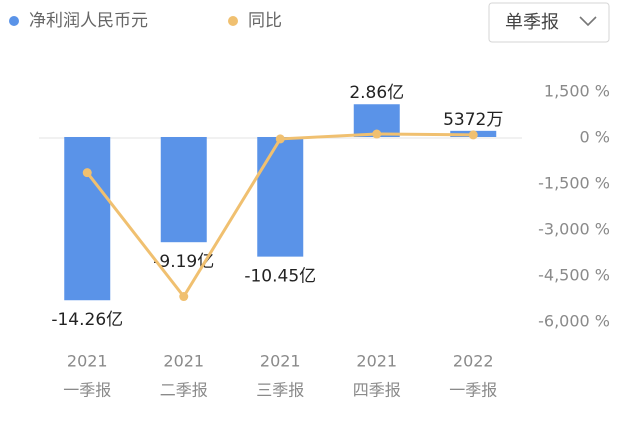 This screenshot has height=423, width=640. Describe the element at coordinates (183, 262) in the screenshot. I see `data-label: -9.19亿` at that location.